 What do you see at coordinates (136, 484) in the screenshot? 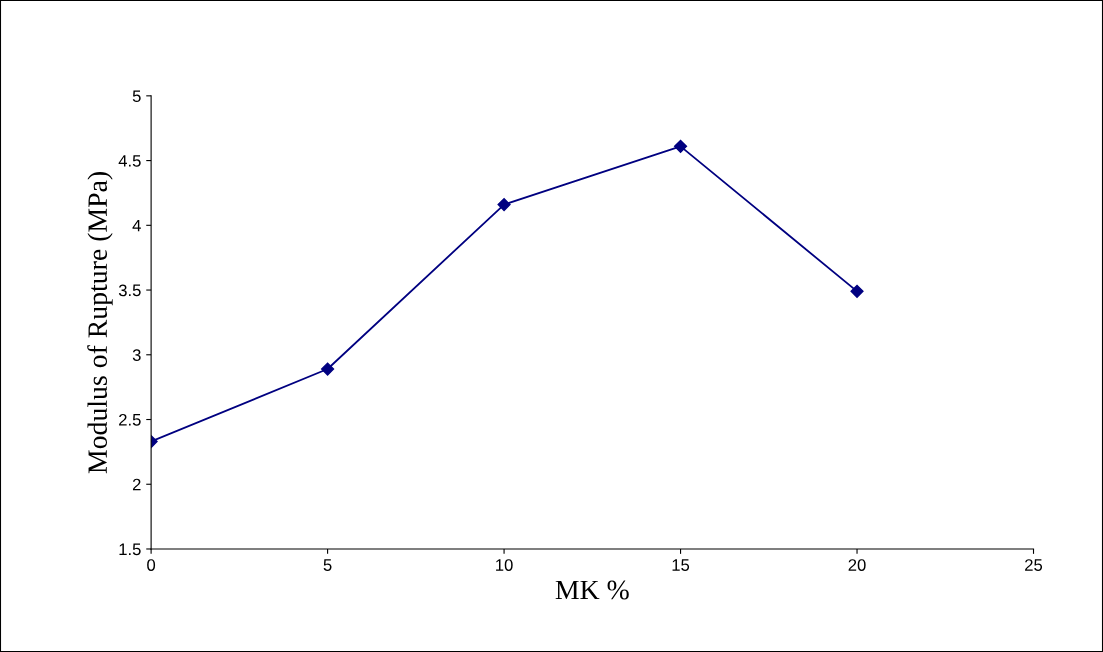
I see `y-tick-label: 2` at bounding box center [136, 484].